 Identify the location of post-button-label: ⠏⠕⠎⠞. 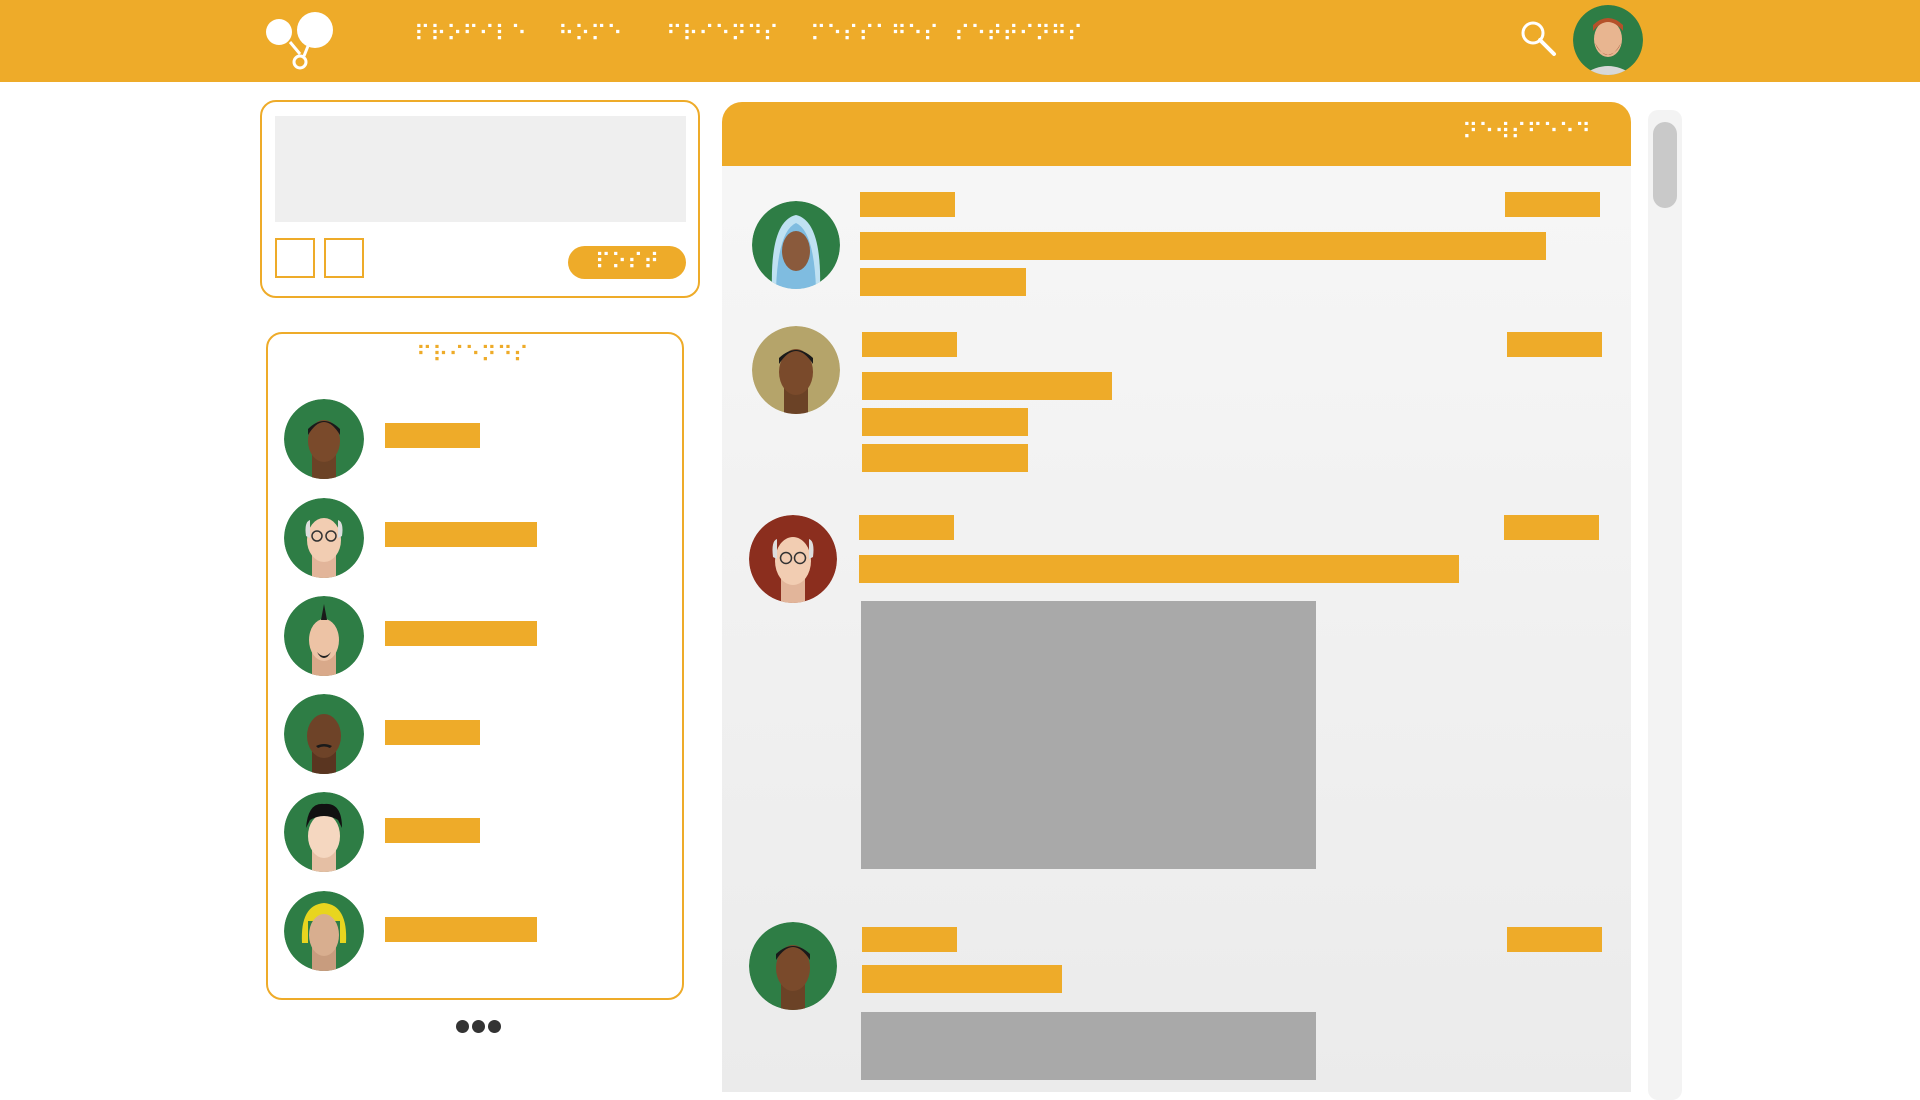
(627, 262).